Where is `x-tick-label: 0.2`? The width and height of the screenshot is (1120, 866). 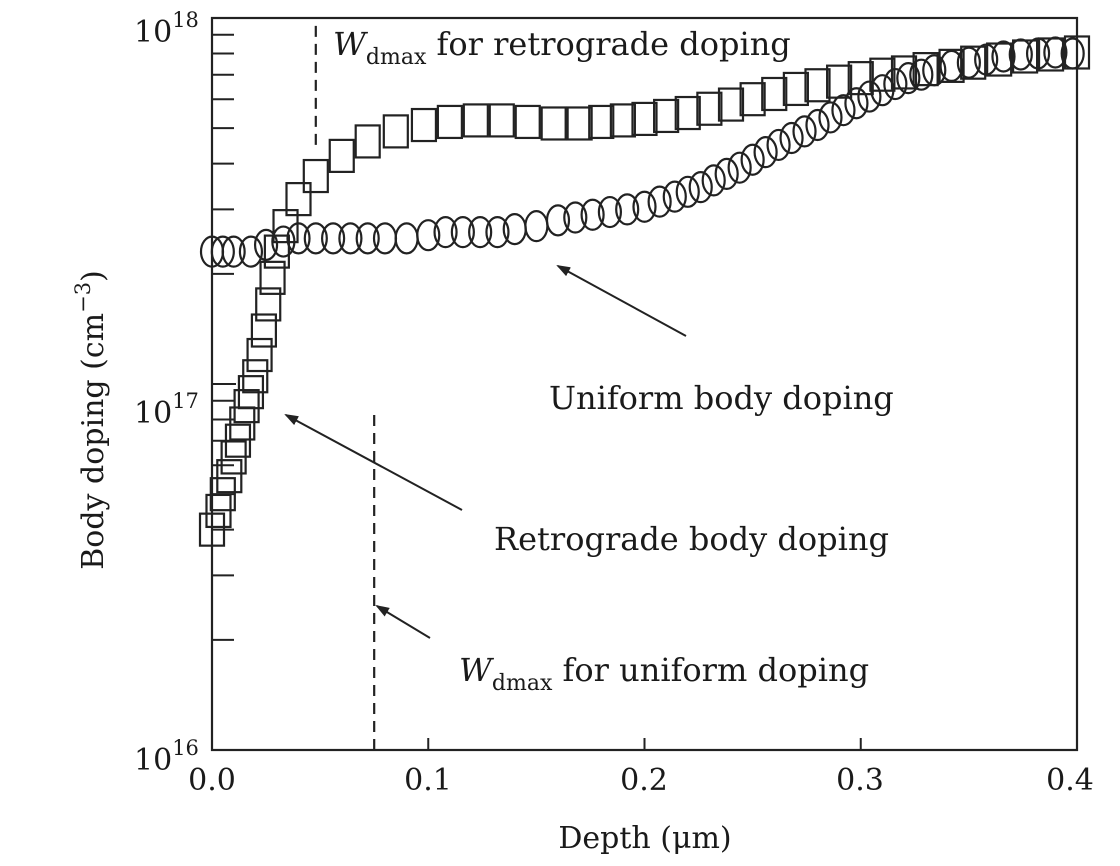 x-tick-label: 0.2 is located at coordinates (644, 780).